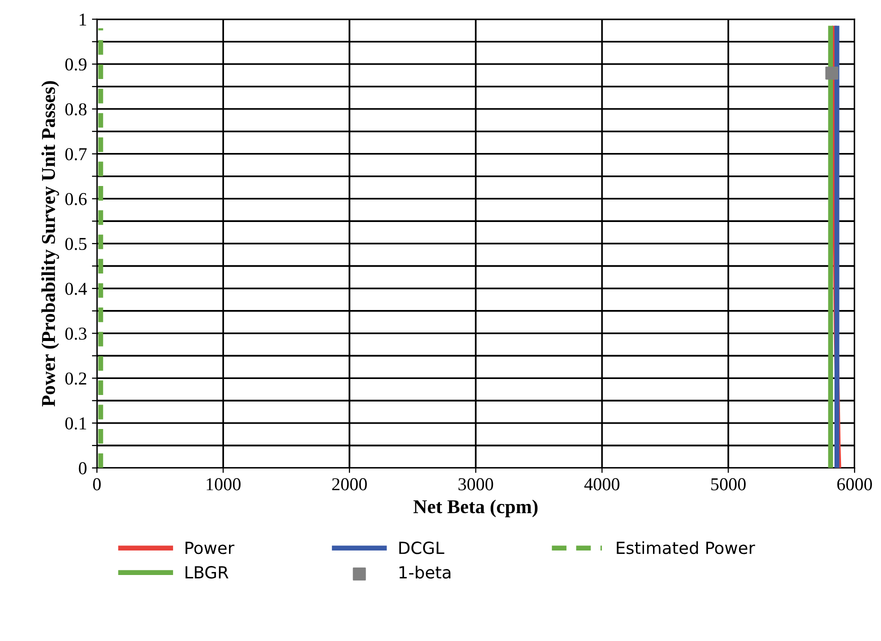  I want to click on x-tick-label: 2000, so click(349, 484).